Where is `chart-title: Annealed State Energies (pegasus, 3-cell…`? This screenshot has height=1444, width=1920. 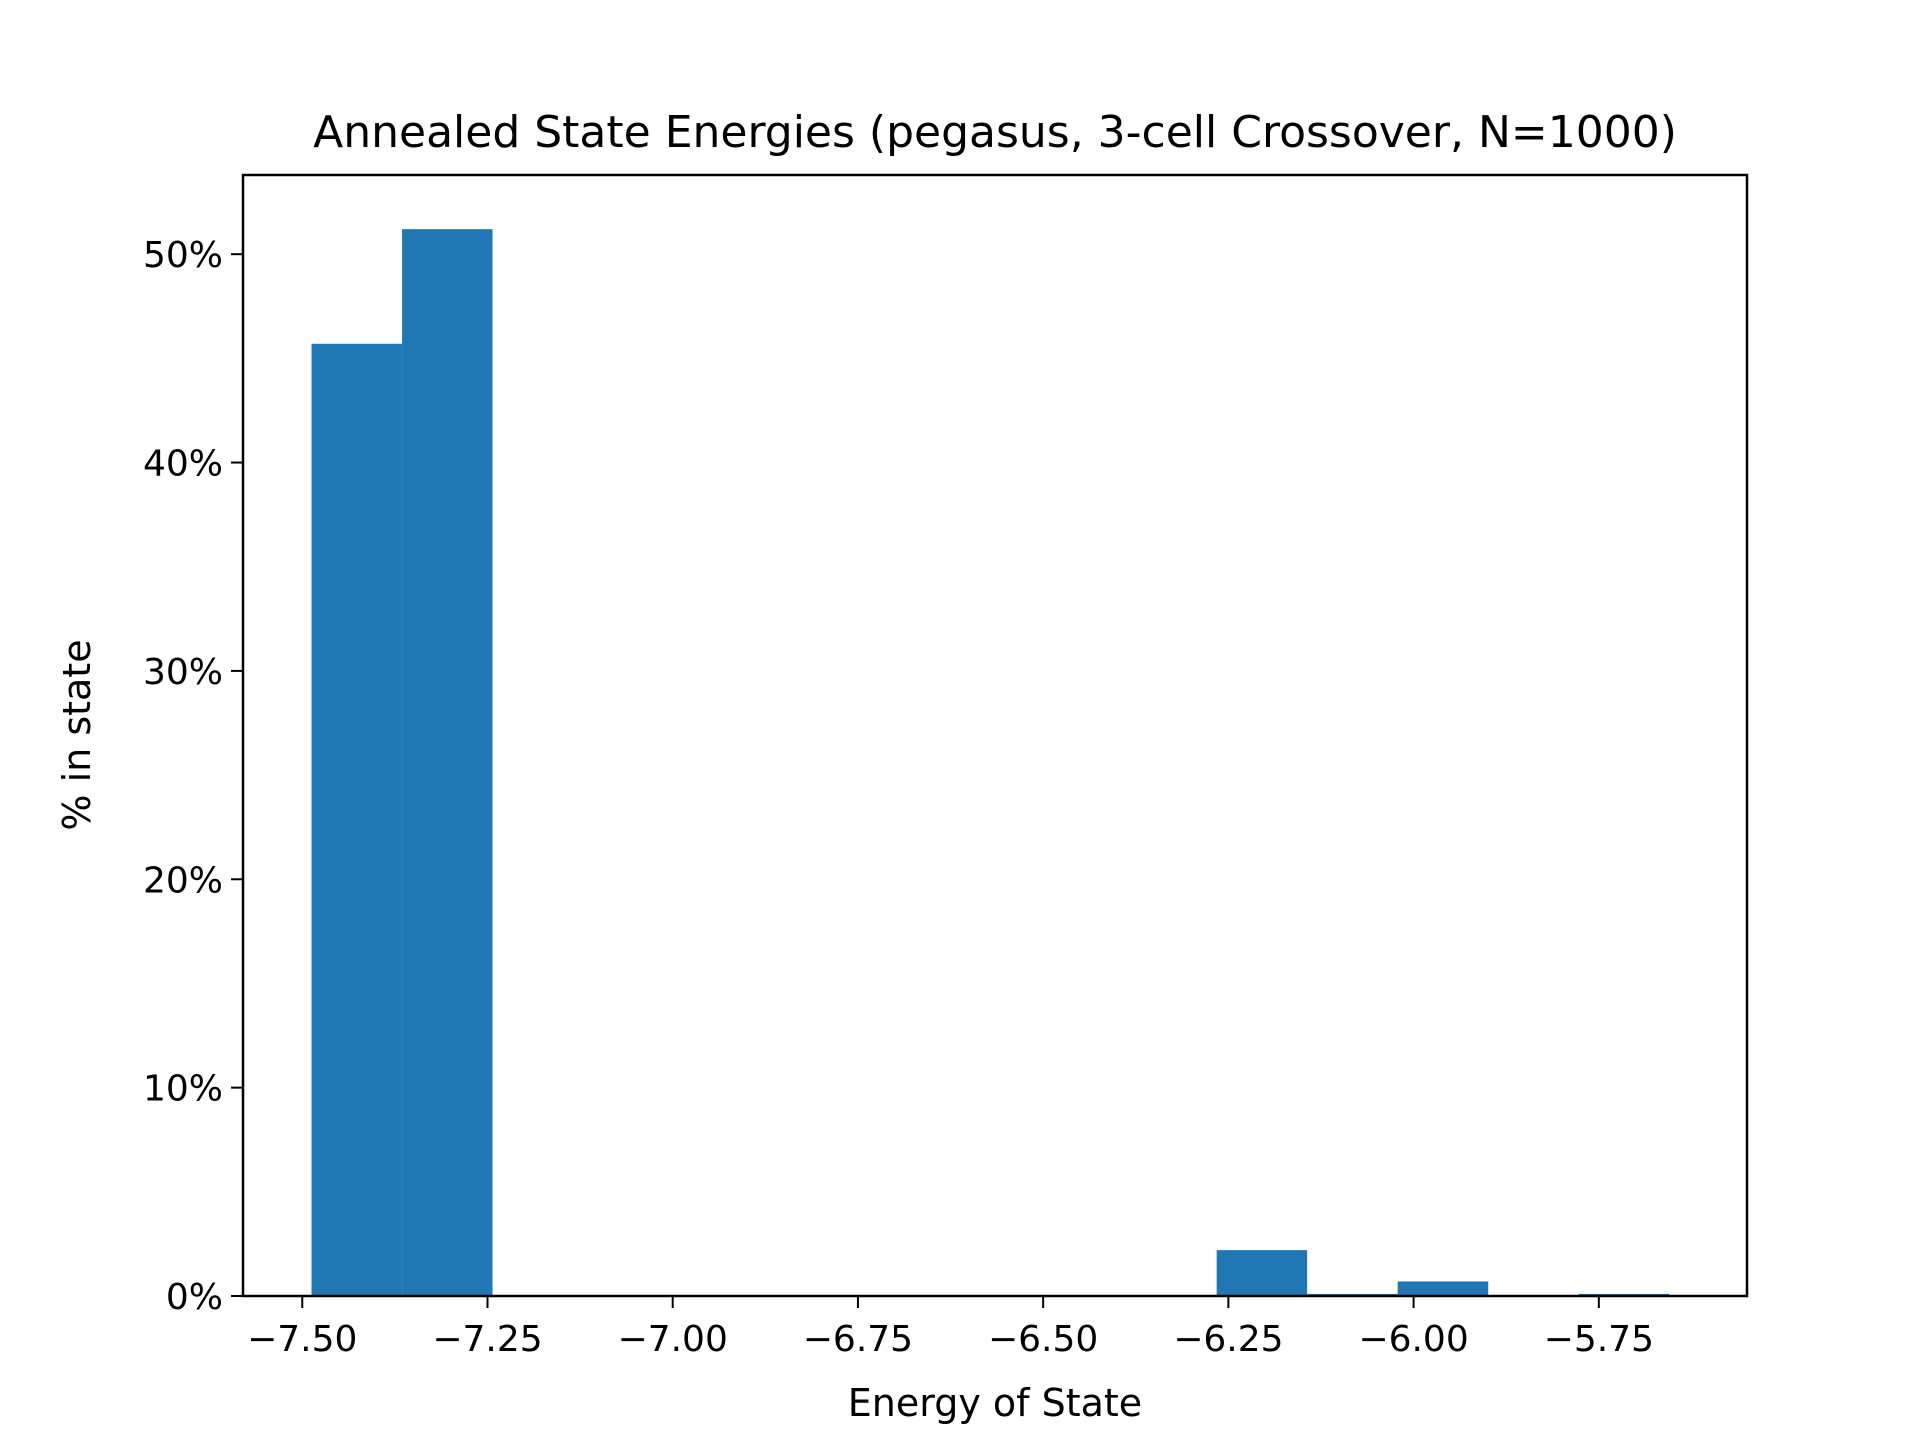 chart-title: Annealed State Energies (pegasus, 3-cell… is located at coordinates (995, 132).